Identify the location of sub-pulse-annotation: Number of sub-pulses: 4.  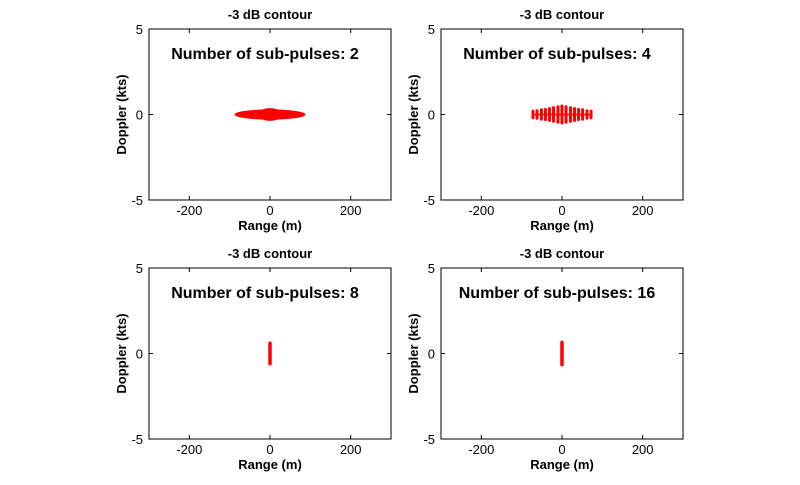
(557, 54).